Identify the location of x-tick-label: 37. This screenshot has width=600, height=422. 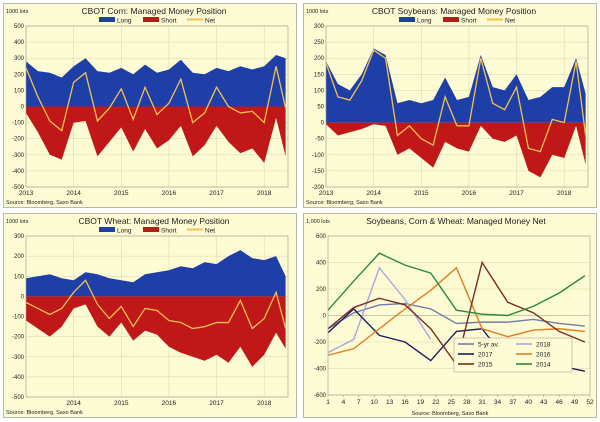
(513, 402).